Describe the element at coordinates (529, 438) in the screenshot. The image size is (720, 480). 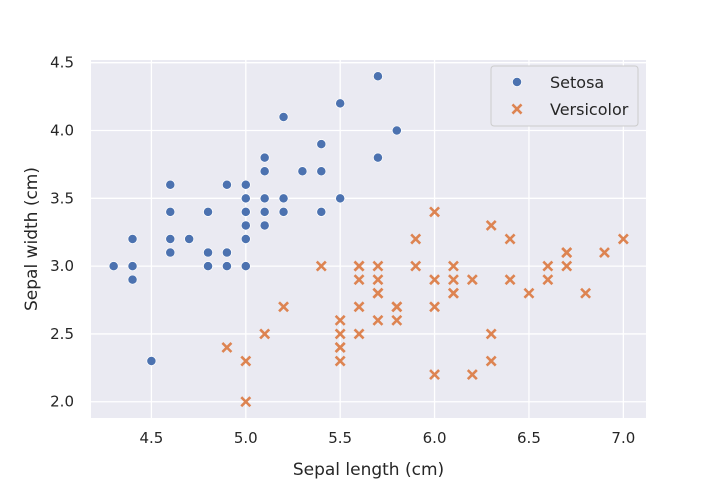
I see `x-tick-label: 6.5` at that location.